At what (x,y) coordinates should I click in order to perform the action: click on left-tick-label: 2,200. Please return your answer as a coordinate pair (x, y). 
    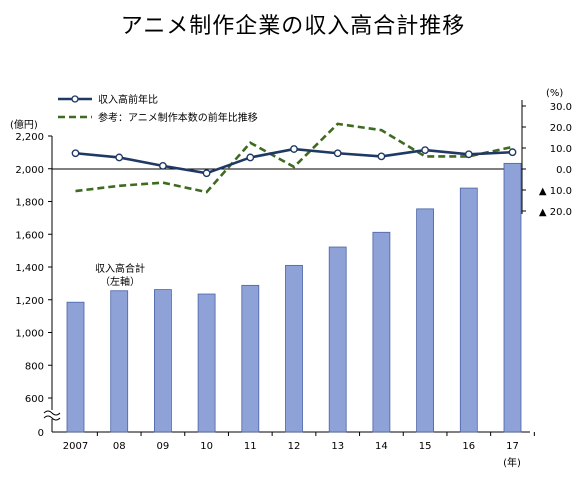
    Looking at the image, I should click on (29, 137).